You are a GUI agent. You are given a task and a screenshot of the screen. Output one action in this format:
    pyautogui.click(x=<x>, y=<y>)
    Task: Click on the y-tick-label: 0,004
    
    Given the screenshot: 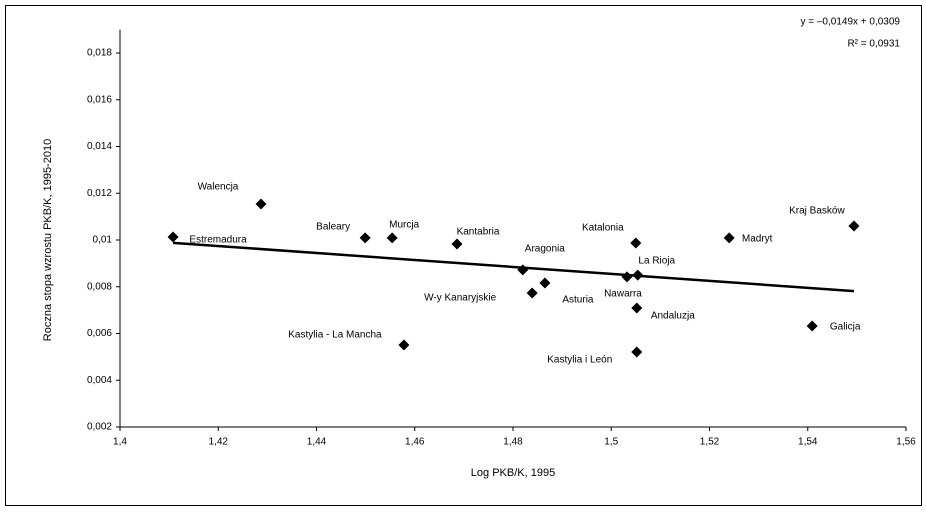 What is the action you would take?
    pyautogui.click(x=99, y=380)
    